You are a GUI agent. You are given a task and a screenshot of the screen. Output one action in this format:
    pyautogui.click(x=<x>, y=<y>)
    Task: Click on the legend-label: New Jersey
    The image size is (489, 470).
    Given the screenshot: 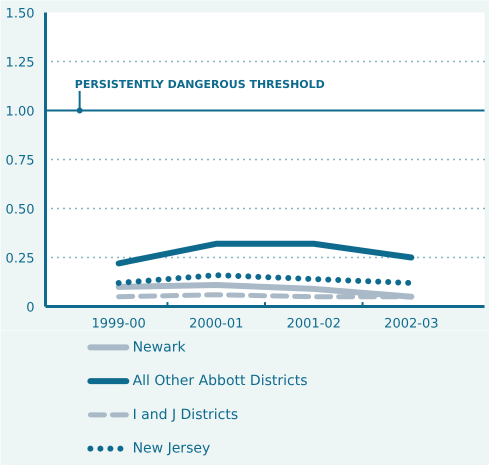 What is the action you would take?
    pyautogui.click(x=171, y=448)
    